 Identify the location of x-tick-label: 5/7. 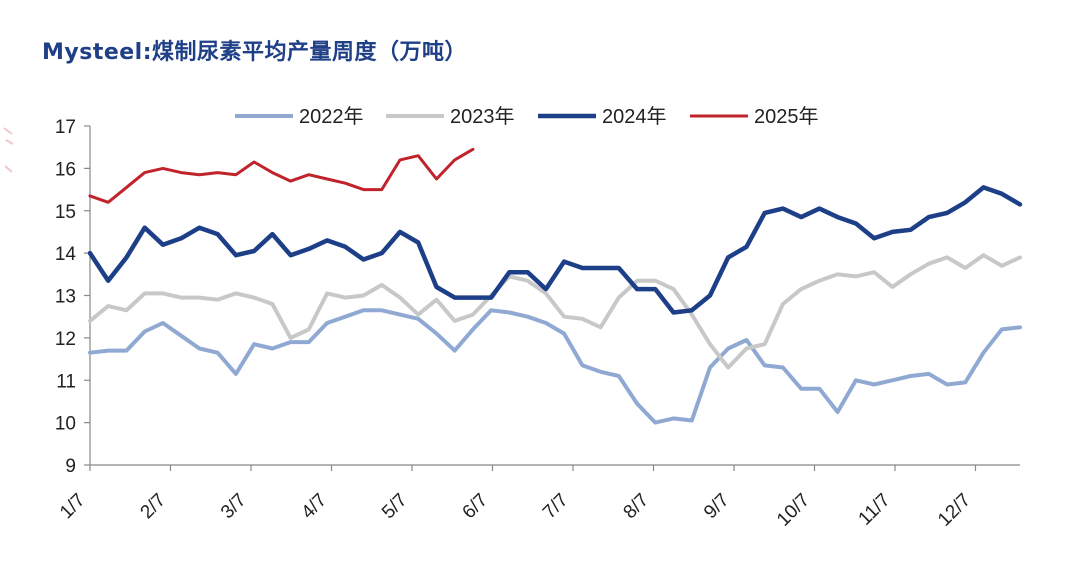
(395, 507).